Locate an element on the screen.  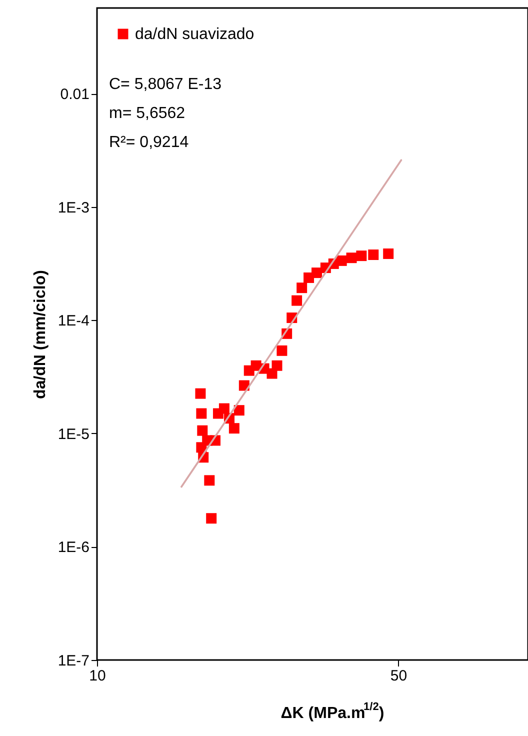
x-tick-label: 10 is located at coordinates (97, 676).